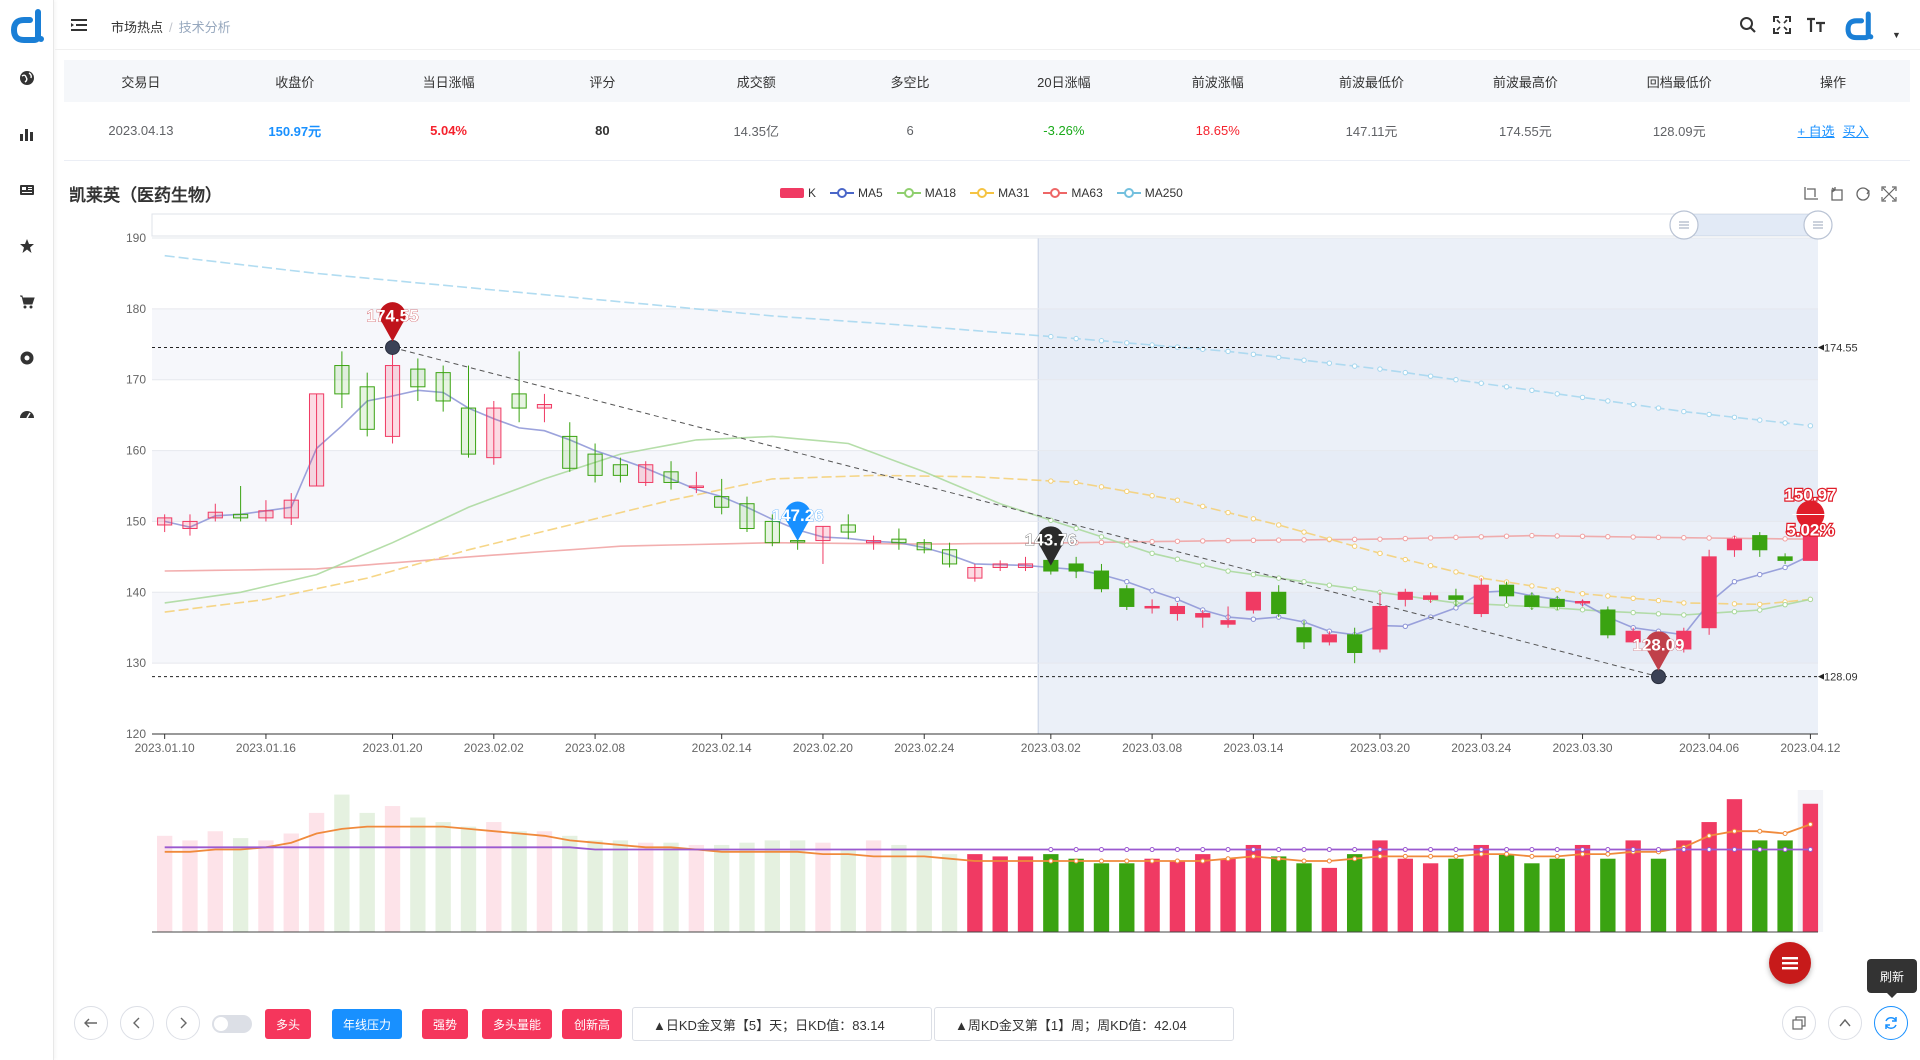 The image size is (1920, 1060). I want to click on dashboard-icon, so click(27, 414).